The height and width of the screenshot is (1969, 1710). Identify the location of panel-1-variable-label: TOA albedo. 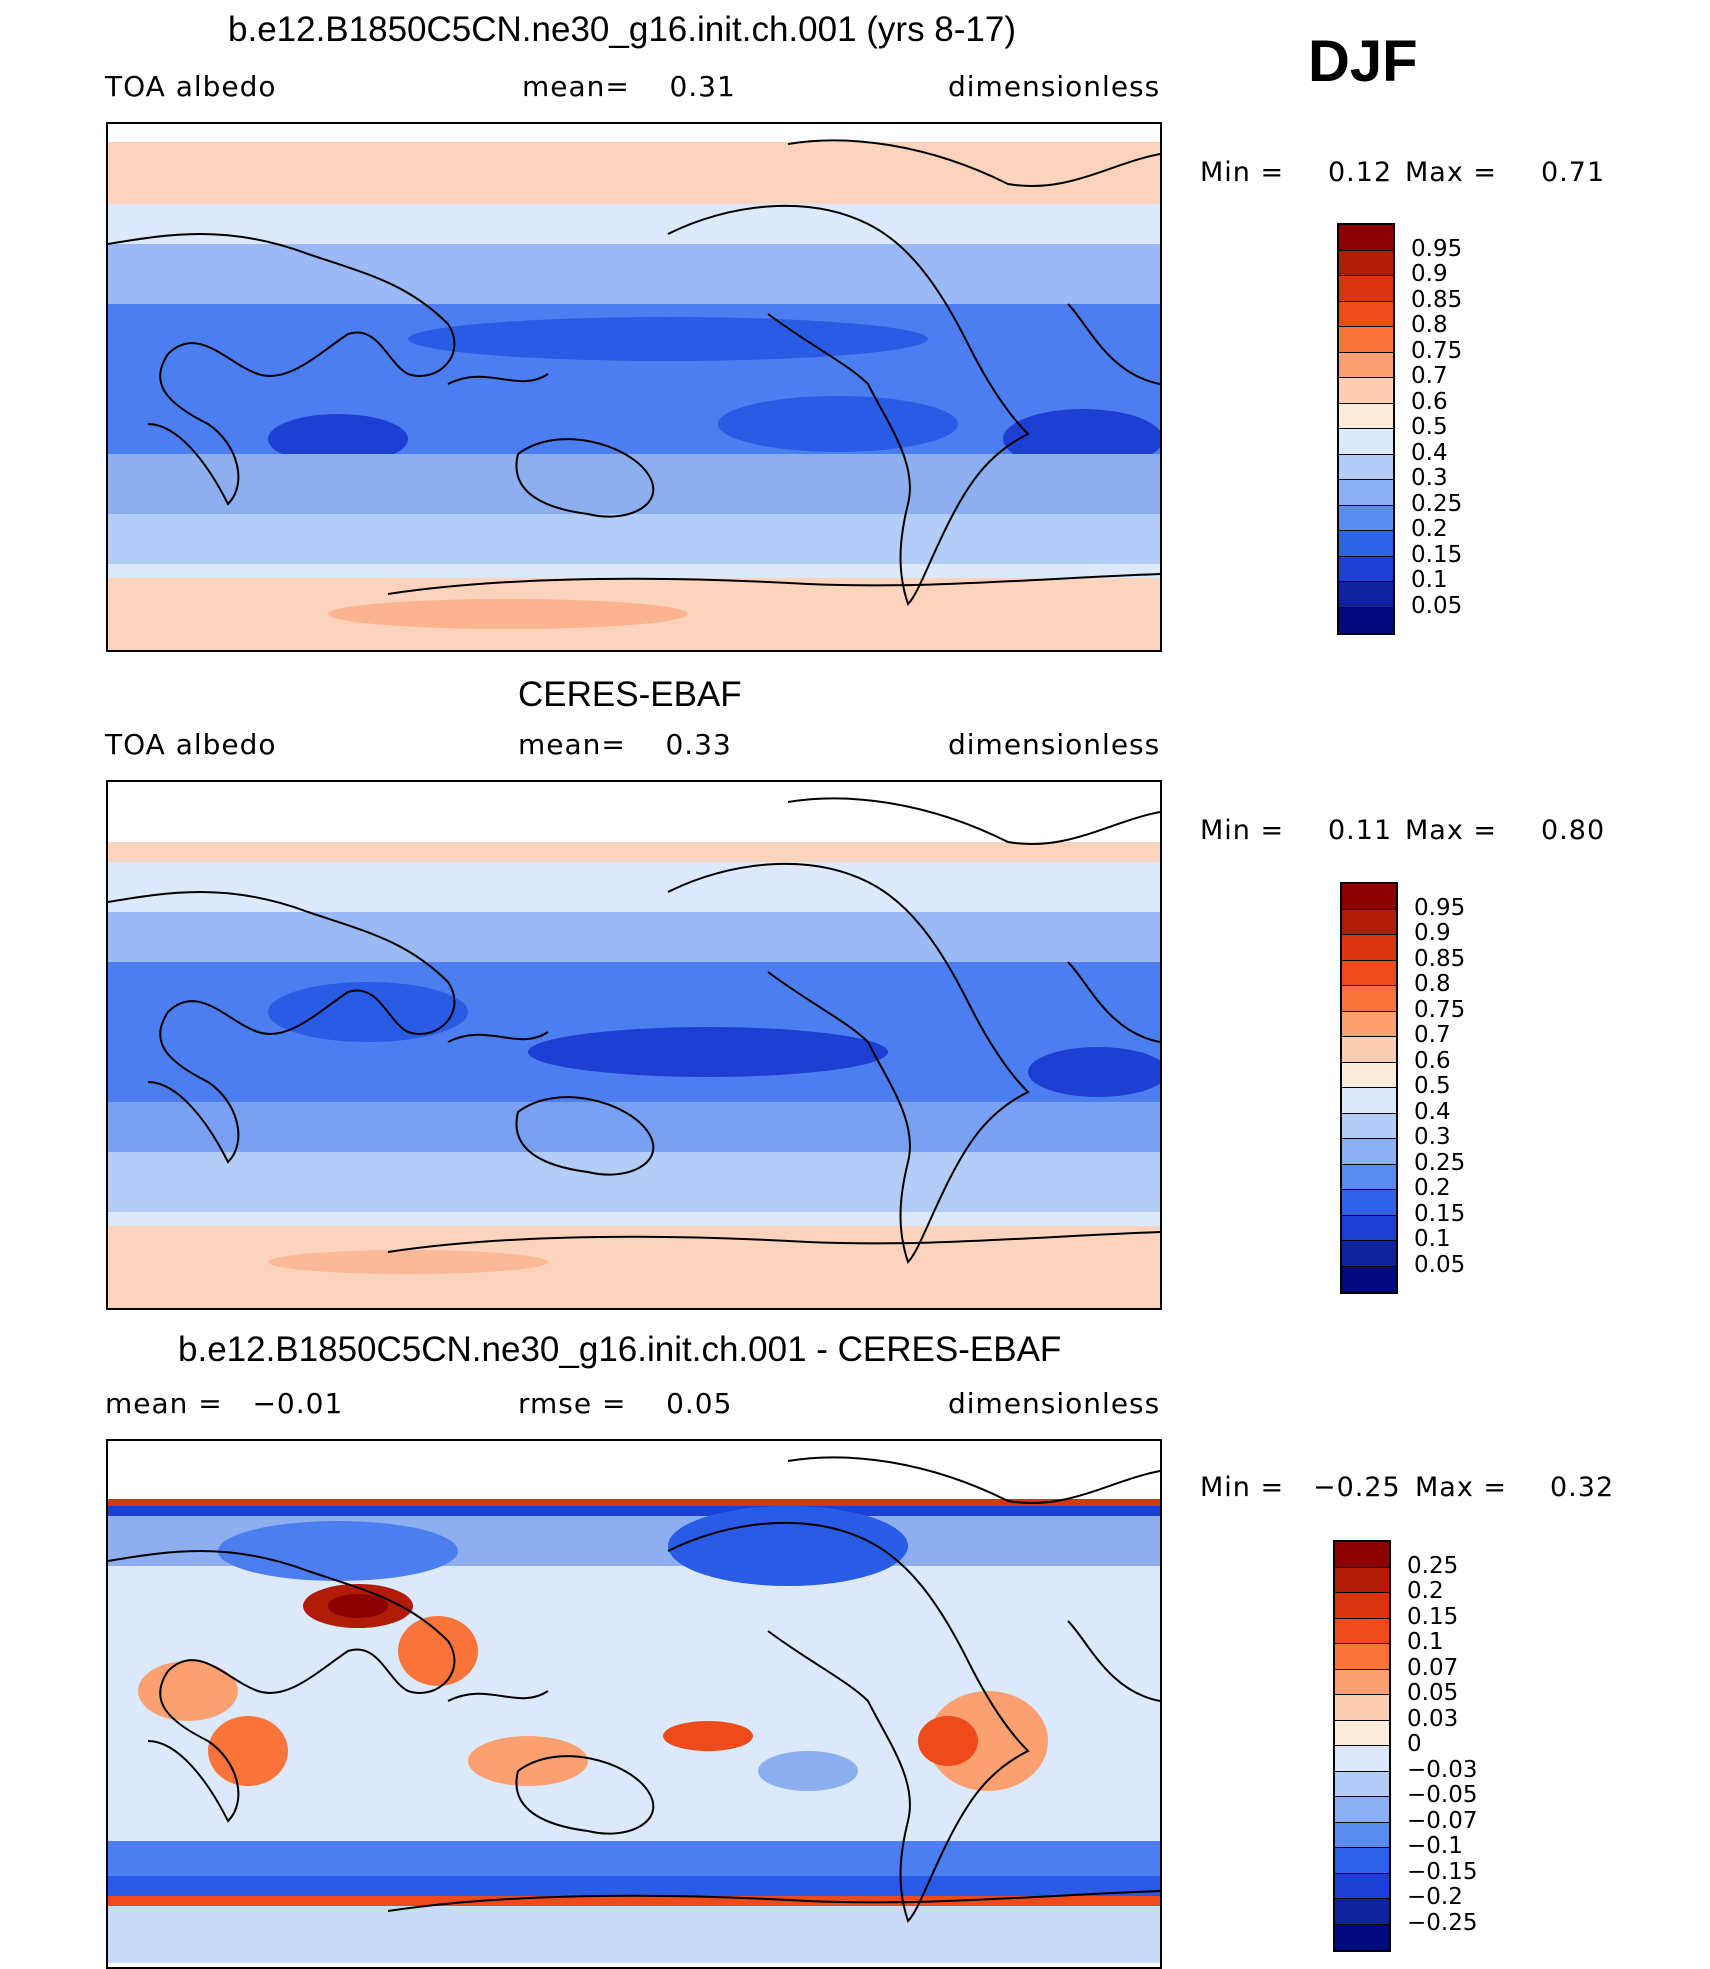
(191, 86).